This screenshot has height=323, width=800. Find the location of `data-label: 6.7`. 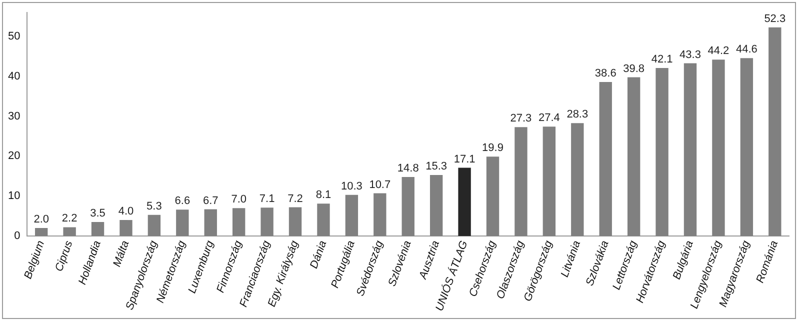

data-label: 6.7 is located at coordinates (210, 200).